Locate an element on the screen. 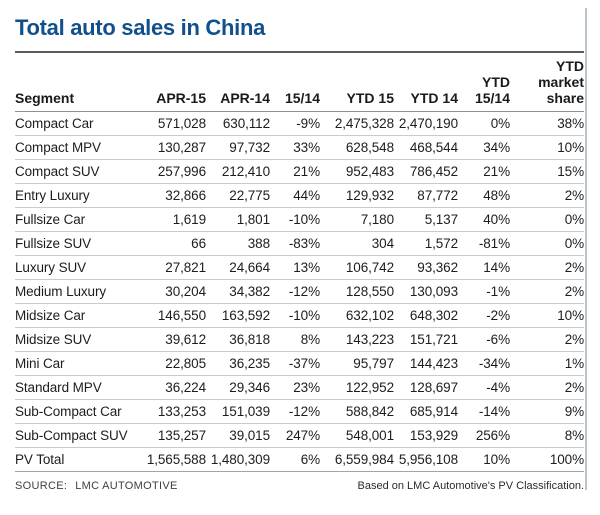  value-cell: 630,112 is located at coordinates (238, 124).